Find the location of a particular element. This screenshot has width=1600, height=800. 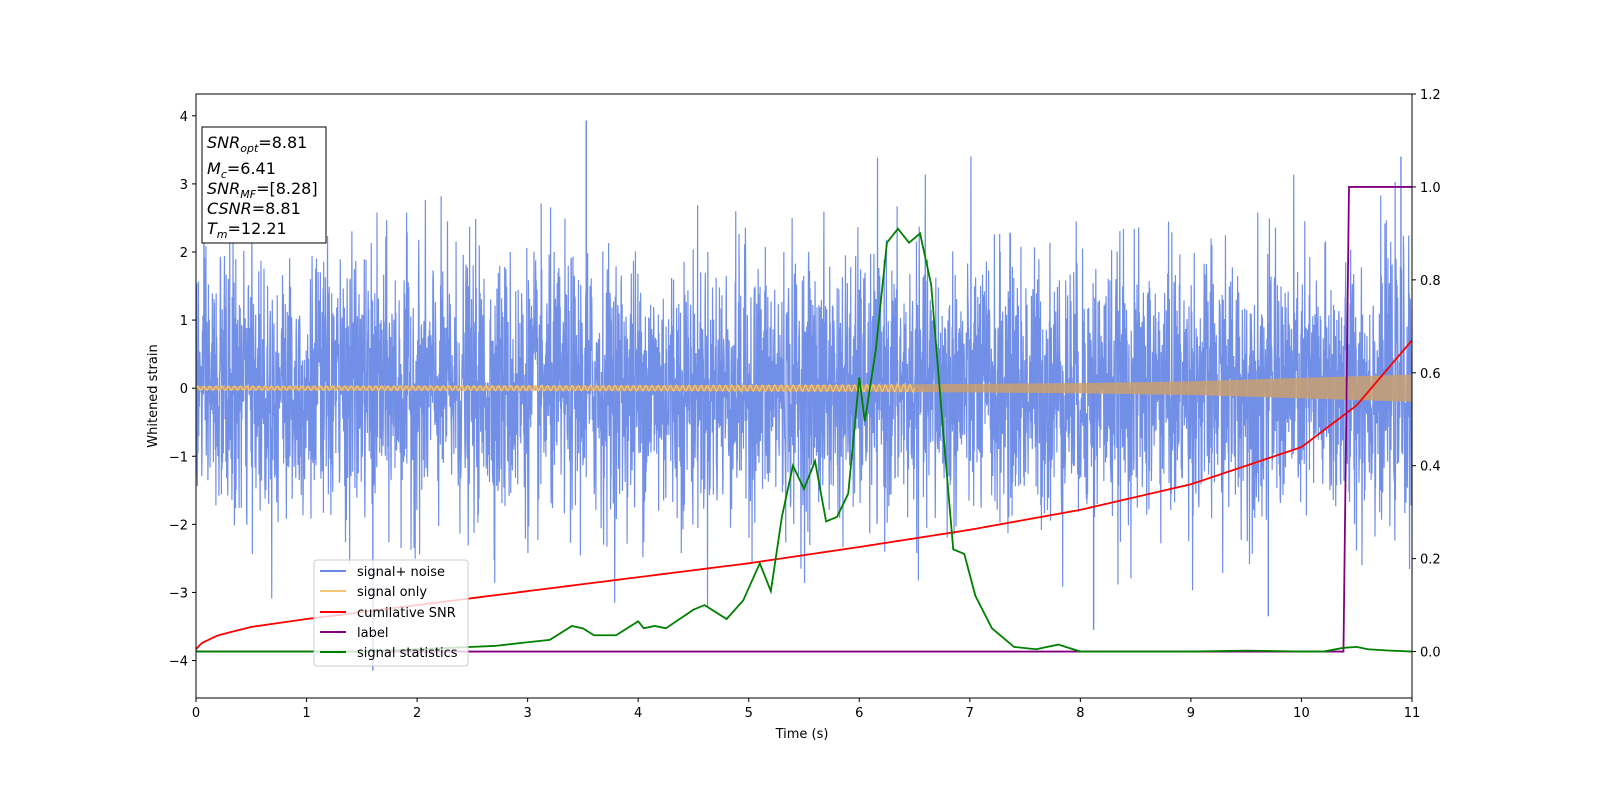

legend-item-signal-noise: signal+ noise is located at coordinates (382, 572).